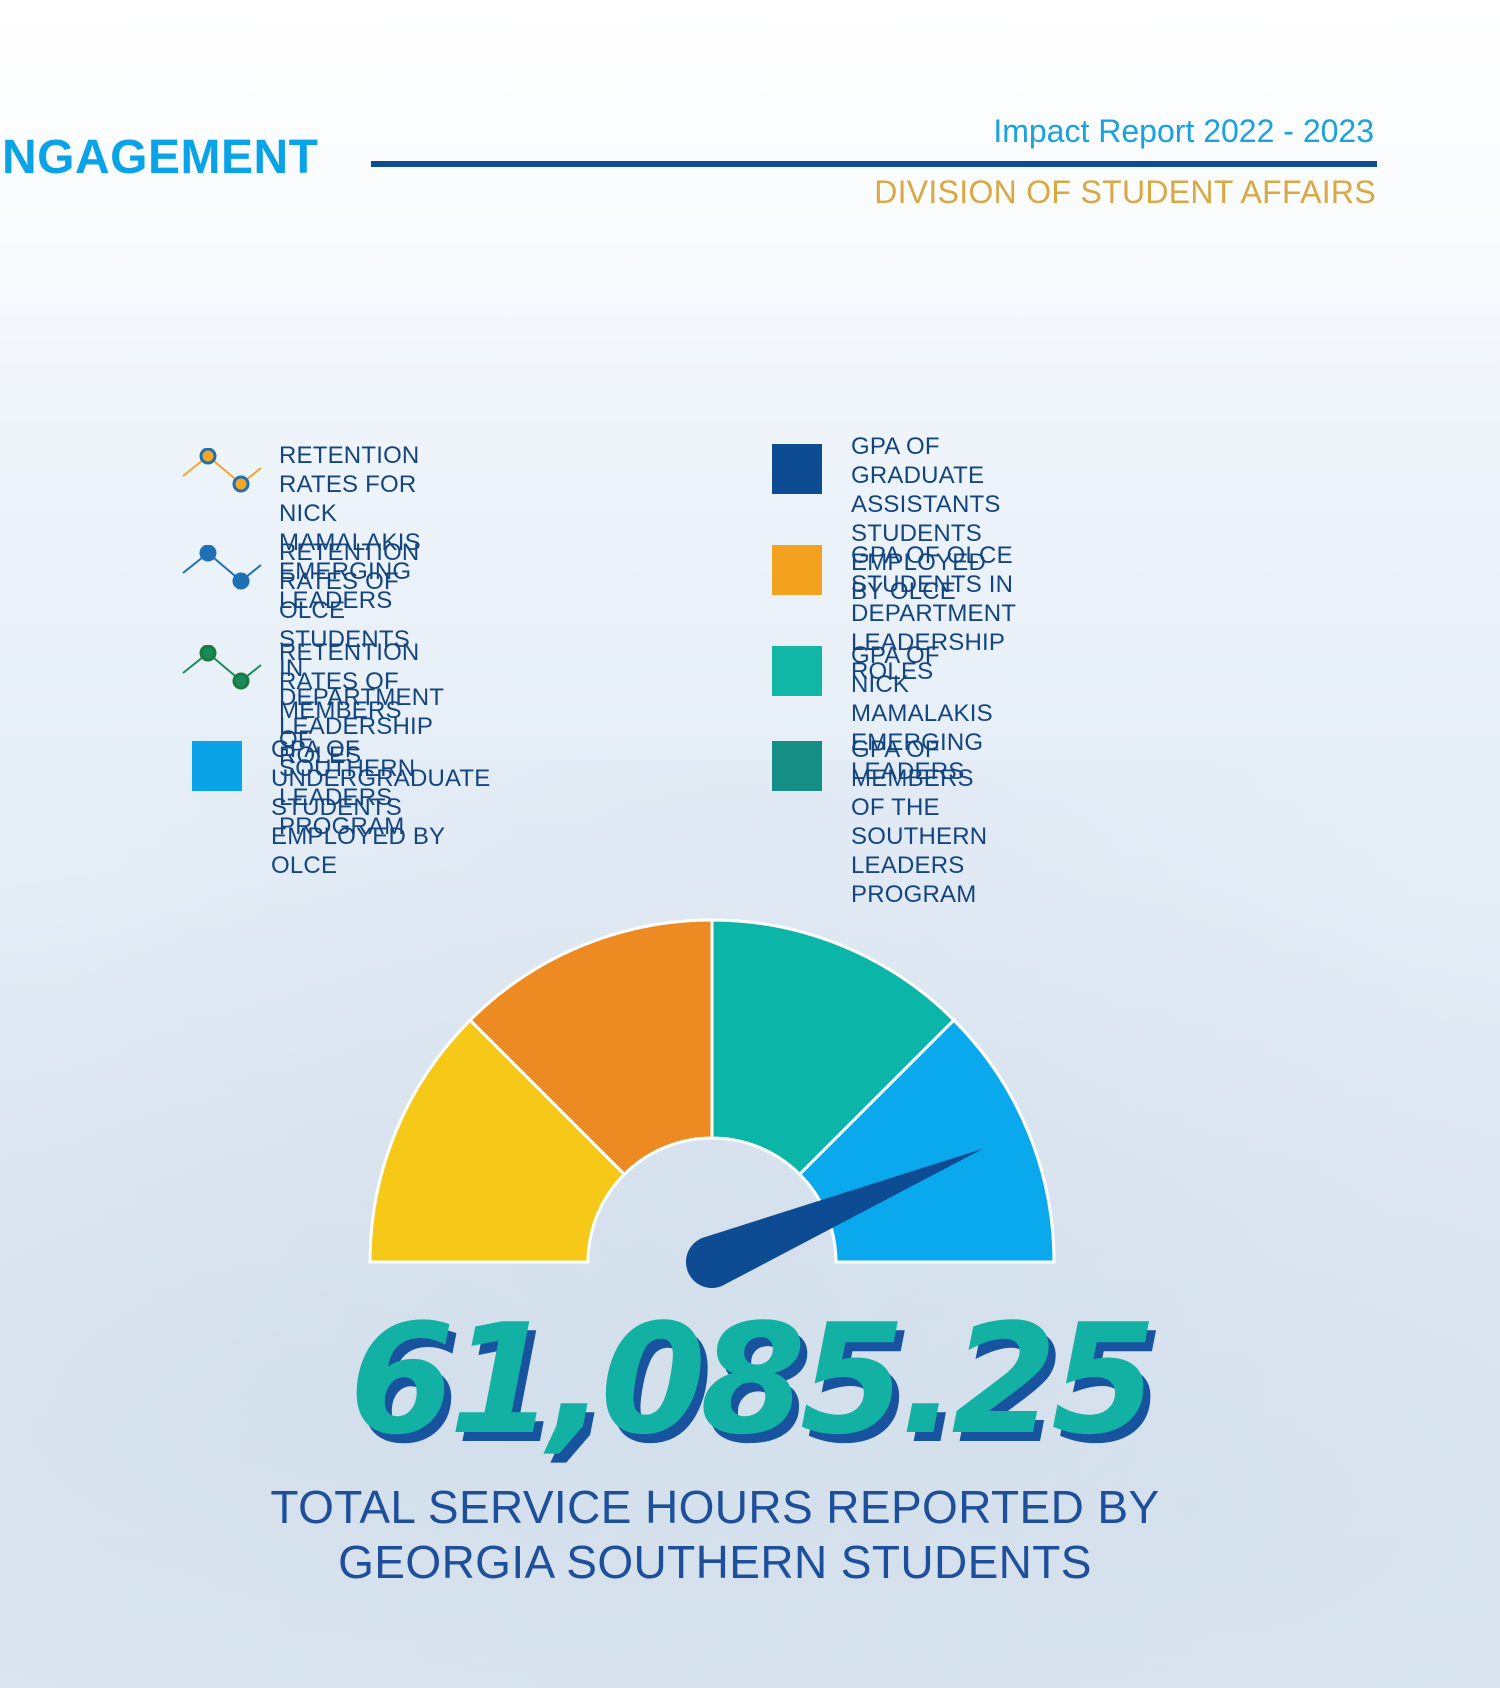 The height and width of the screenshot is (1688, 1500). I want to click on legend-label: GPA OF NICK MAMALAKIS EMERGING LEADERS, so click(922, 713).